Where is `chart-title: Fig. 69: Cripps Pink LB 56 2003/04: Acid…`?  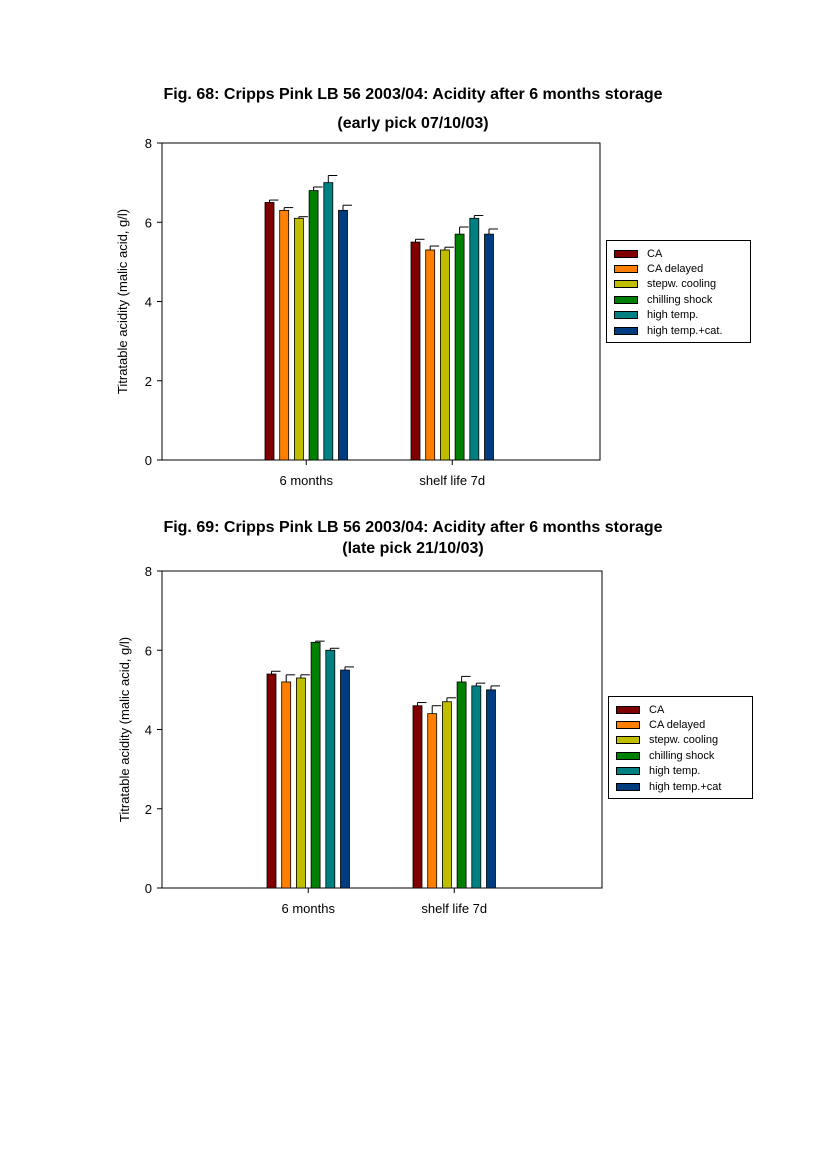
chart-title: Fig. 69: Cripps Pink LB 56 2003/04: Acid… is located at coordinates (413, 527).